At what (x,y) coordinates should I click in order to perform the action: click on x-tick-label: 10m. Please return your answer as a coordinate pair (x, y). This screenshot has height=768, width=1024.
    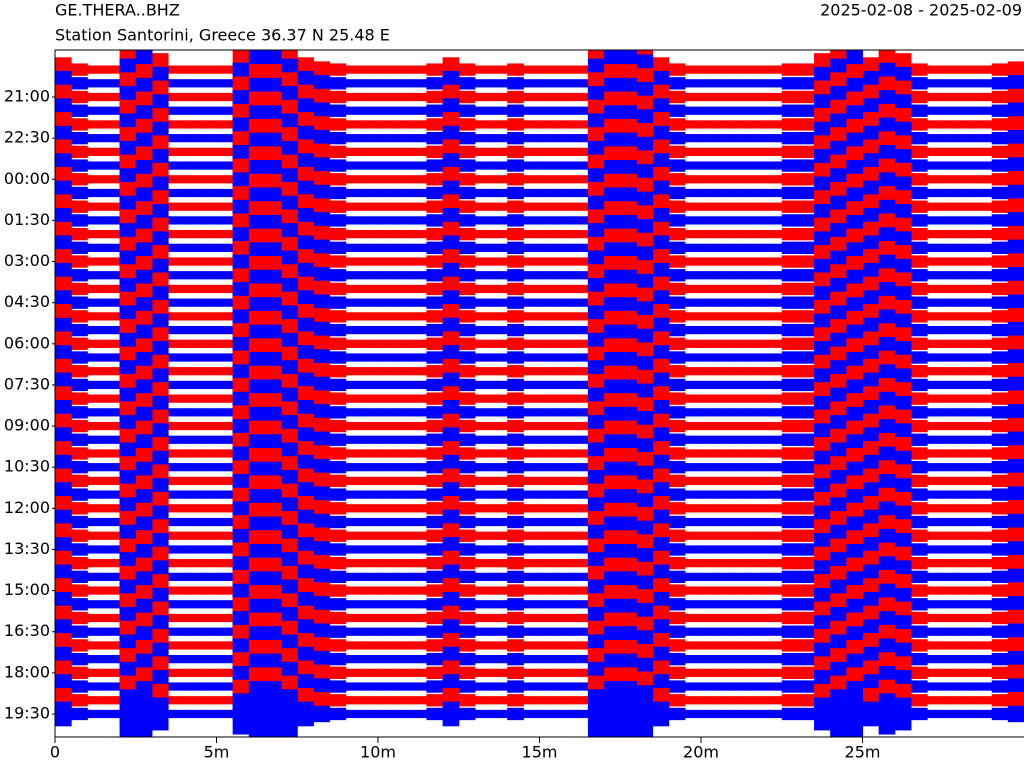
    Looking at the image, I should click on (378, 752).